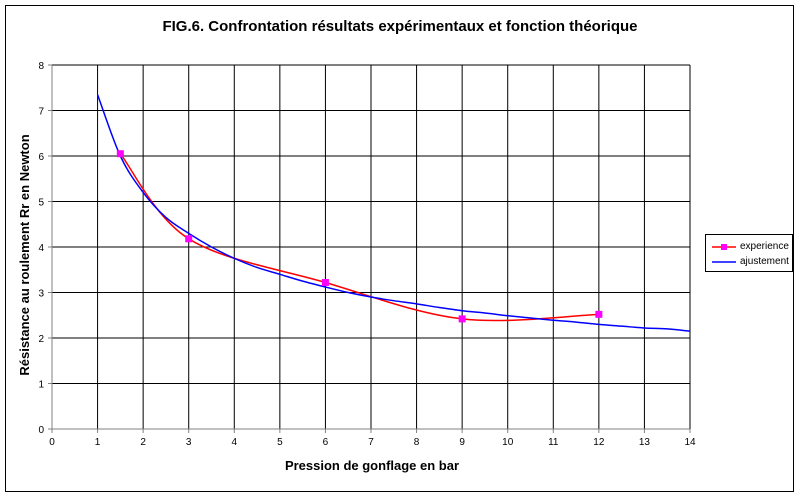 This screenshot has width=800, height=498. I want to click on x-tick-label: 7, so click(371, 442).